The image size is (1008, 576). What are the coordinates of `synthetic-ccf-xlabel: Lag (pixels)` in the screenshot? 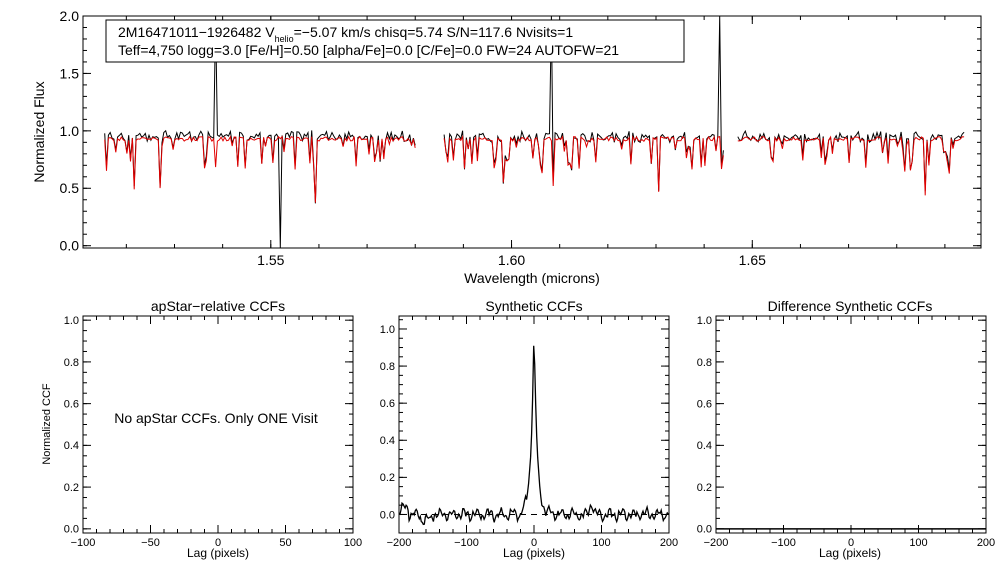 It's located at (534, 553).